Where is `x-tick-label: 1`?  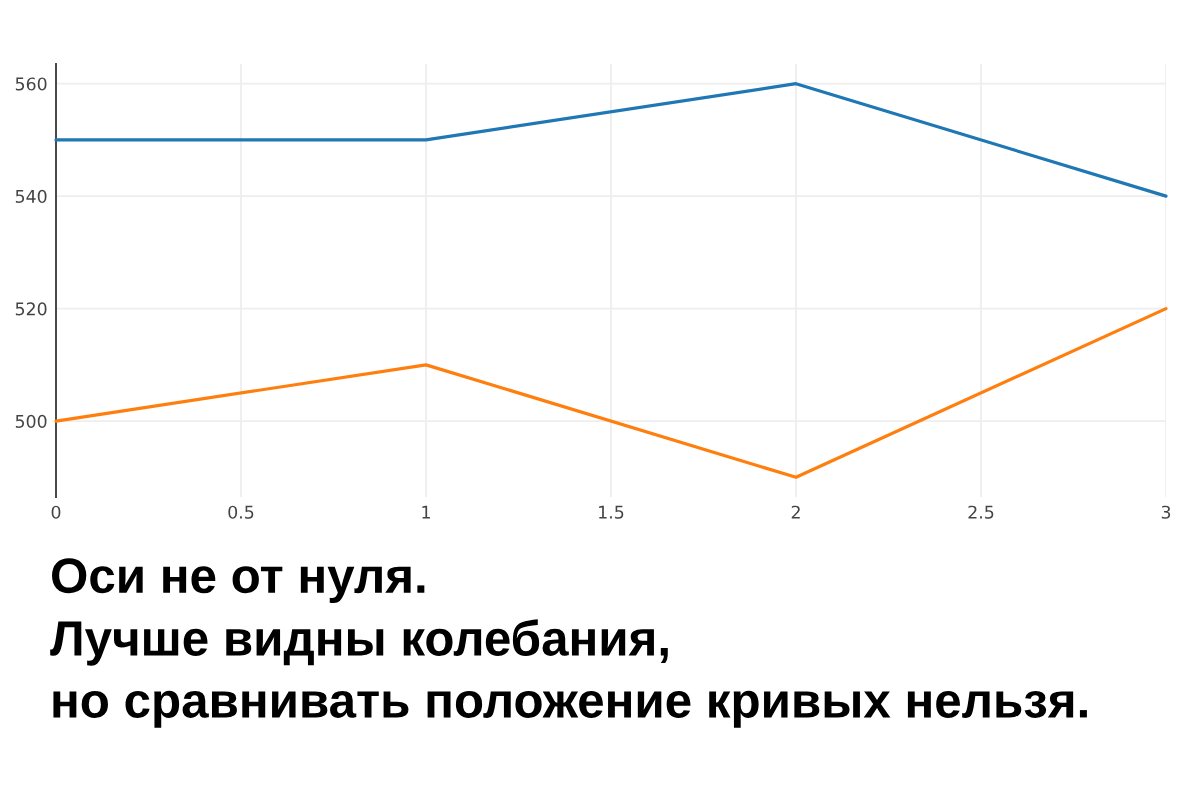
x-tick-label: 1 is located at coordinates (426, 512).